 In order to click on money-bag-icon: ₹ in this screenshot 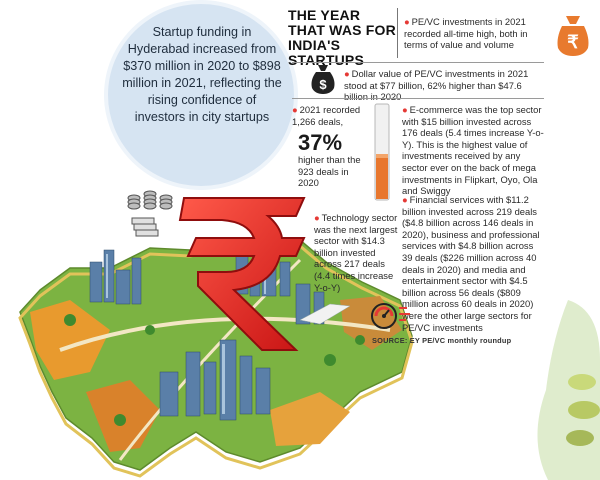, I will do `click(573, 36)`.